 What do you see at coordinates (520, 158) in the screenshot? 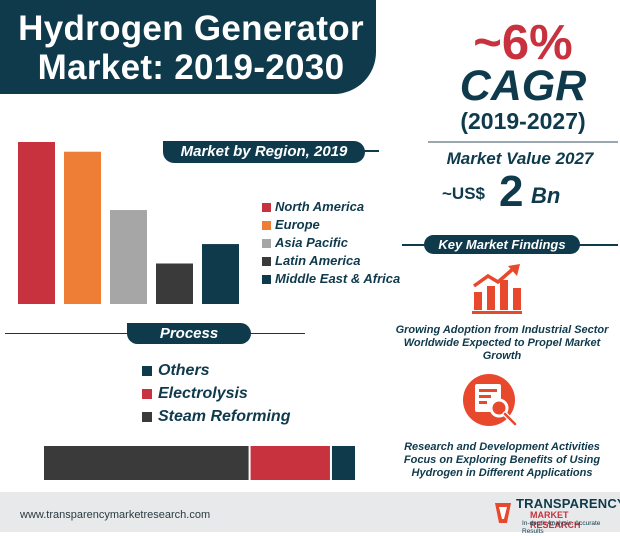
I see `market-value-label: Market Value 2027` at bounding box center [520, 158].